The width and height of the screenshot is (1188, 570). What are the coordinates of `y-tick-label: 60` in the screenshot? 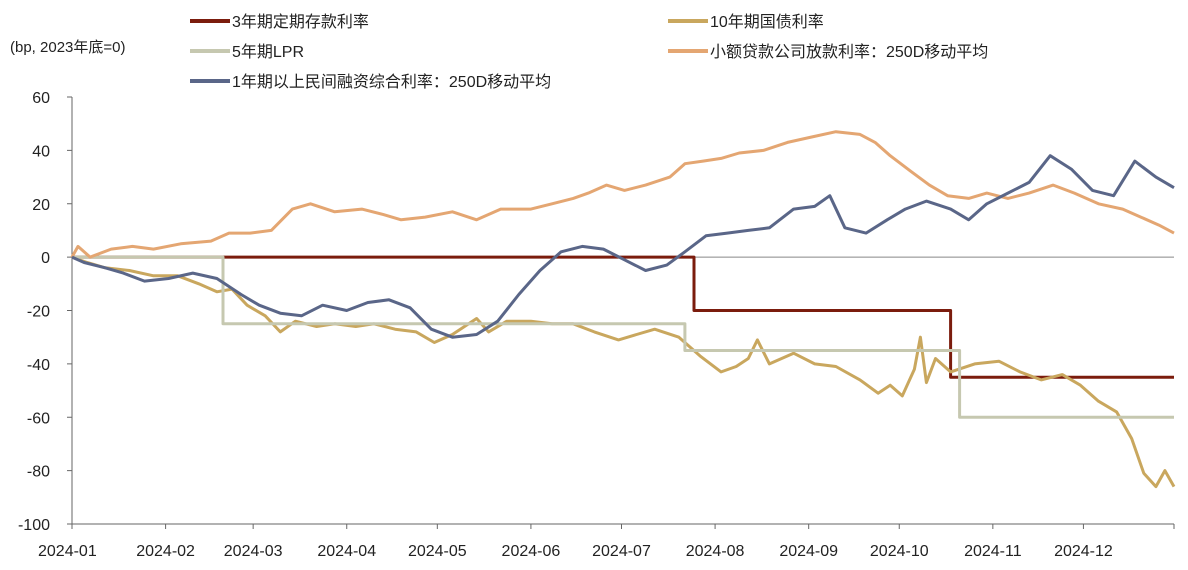 It's located at (41, 98).